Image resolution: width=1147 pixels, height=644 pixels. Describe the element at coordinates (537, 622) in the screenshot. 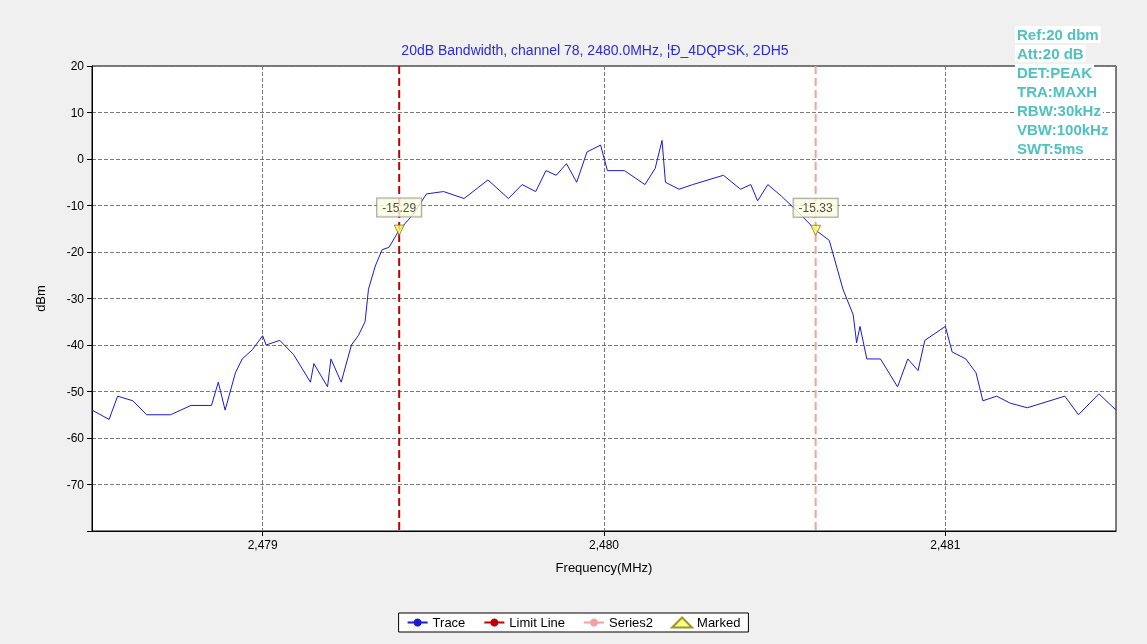

I see `legend-label: Limit Line` at that location.